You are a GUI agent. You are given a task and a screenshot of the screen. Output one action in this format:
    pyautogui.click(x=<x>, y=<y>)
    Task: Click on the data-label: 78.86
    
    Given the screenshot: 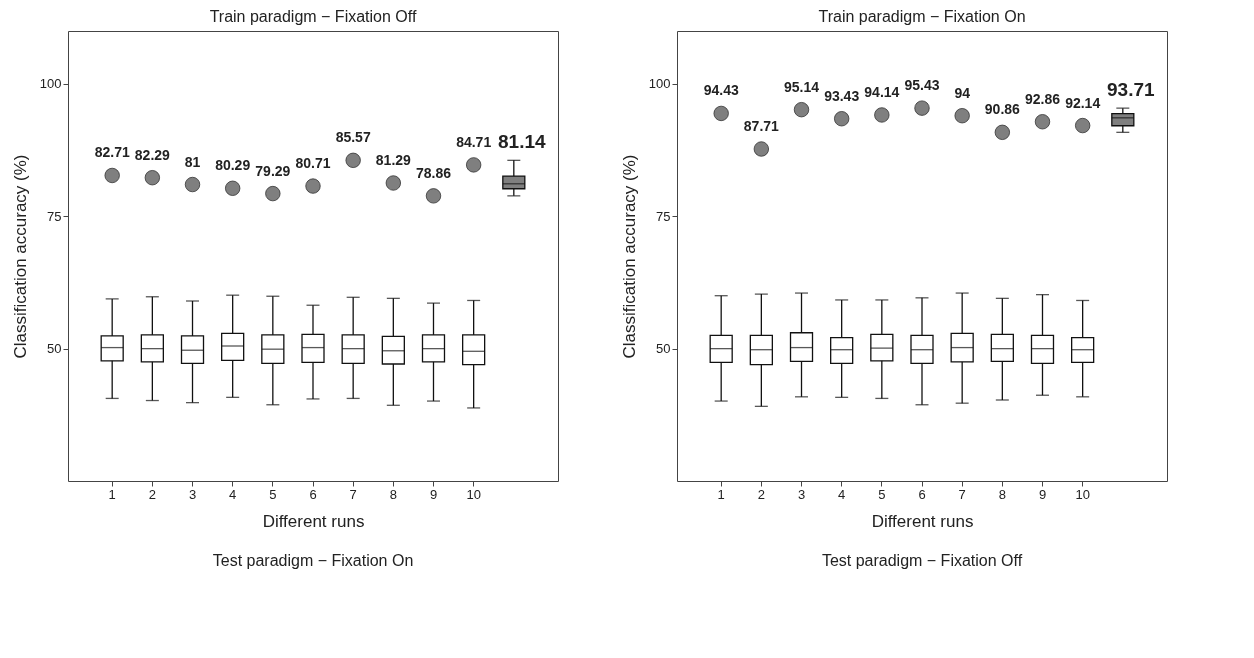 What is the action you would take?
    pyautogui.click(x=433, y=172)
    